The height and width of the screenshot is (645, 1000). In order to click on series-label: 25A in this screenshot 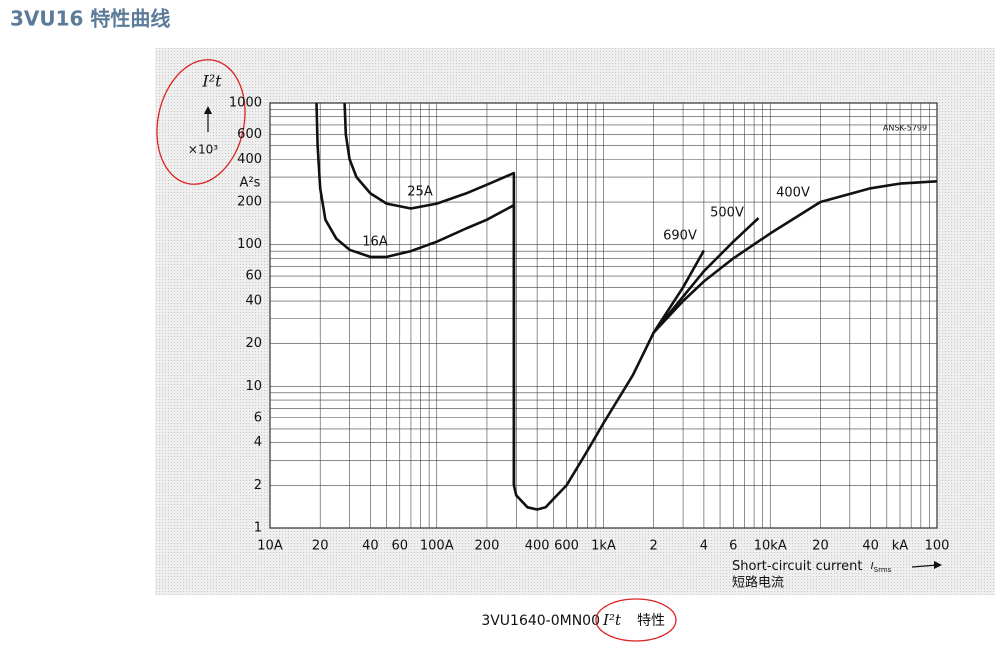, I will do `click(420, 192)`.